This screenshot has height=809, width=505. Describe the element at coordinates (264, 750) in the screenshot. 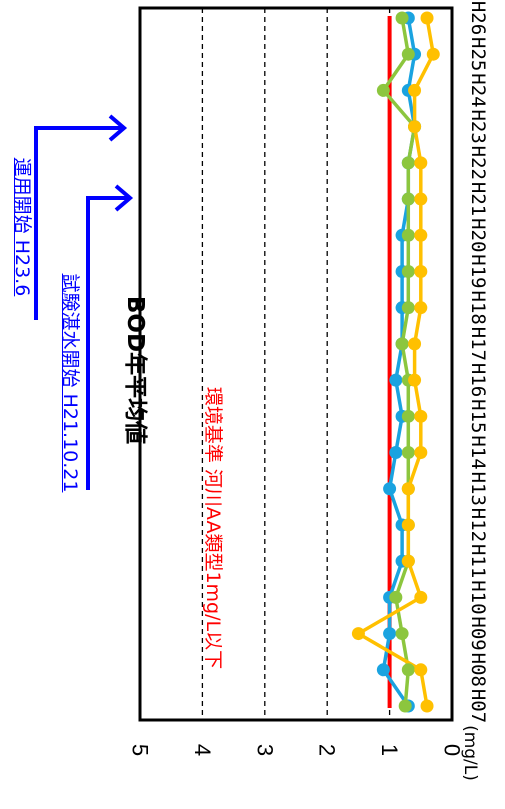

I see `y-tick-label: 3` at that location.